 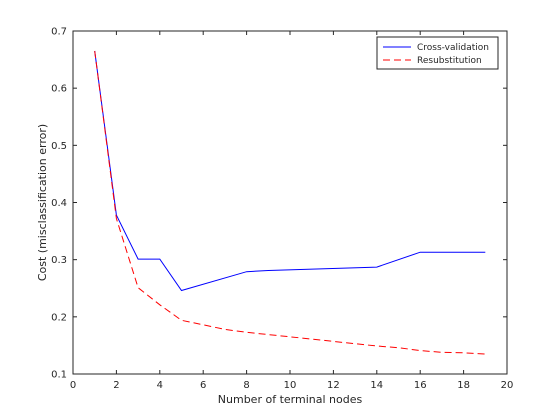 I want to click on x-tick-label: 2, so click(x=116, y=385).